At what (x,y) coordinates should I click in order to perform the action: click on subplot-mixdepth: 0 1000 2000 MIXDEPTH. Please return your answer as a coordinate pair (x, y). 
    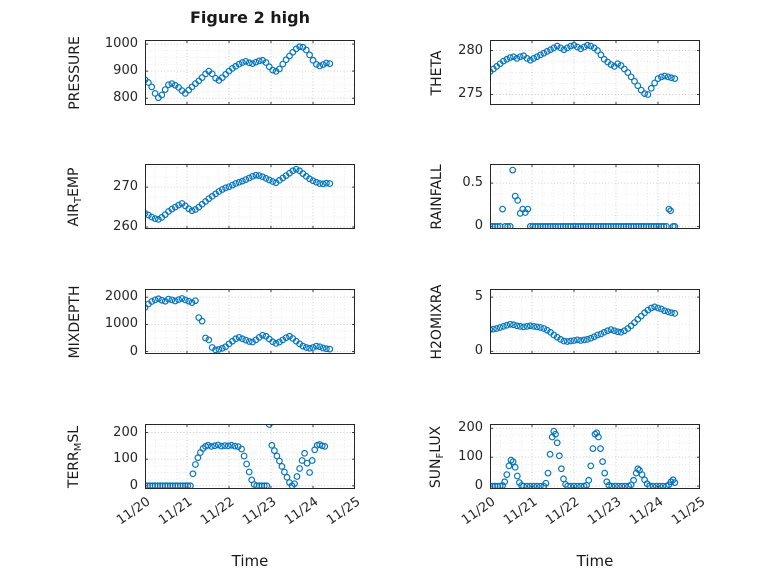
    Looking at the image, I should click on (211, 322).